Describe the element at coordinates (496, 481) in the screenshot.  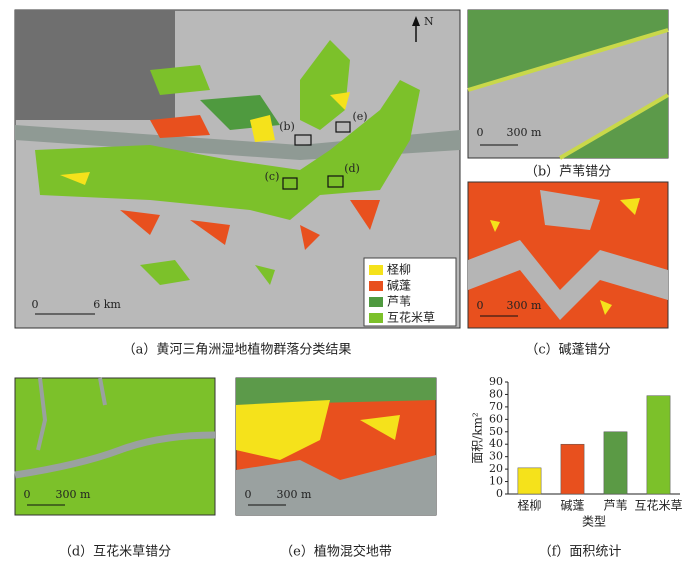
I see `y-tick-label: 10` at that location.